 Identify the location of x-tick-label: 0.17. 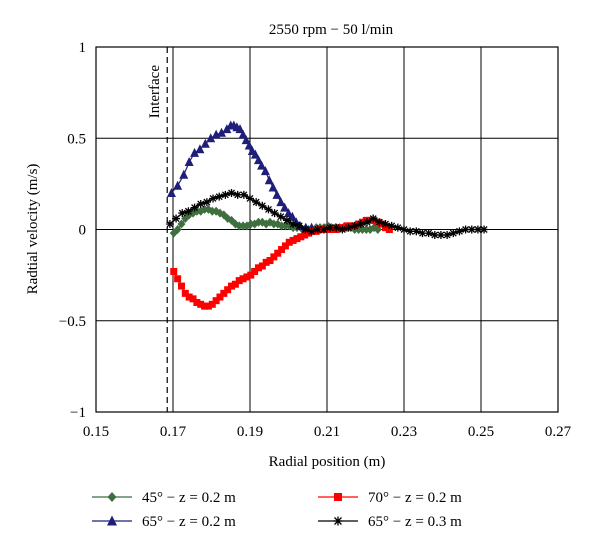
(173, 432).